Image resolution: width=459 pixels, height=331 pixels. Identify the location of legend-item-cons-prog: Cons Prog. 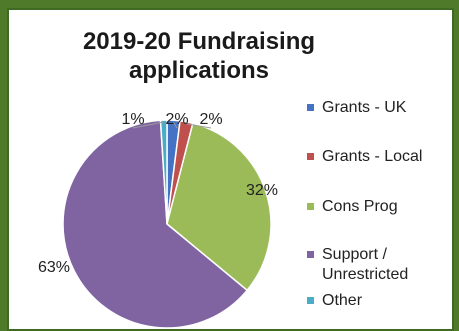
(352, 207).